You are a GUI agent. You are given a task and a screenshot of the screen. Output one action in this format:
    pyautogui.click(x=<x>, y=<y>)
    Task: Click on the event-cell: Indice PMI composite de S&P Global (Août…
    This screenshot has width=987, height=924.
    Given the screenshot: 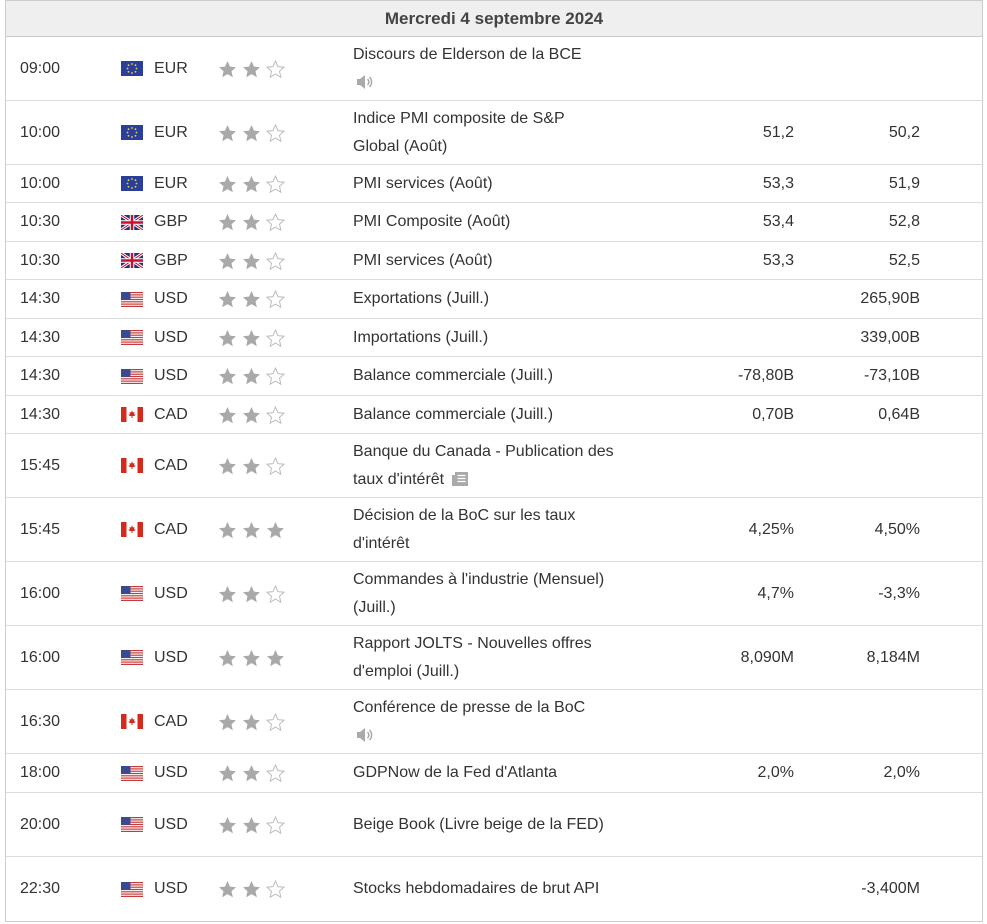 What is the action you would take?
    pyautogui.click(x=484, y=133)
    